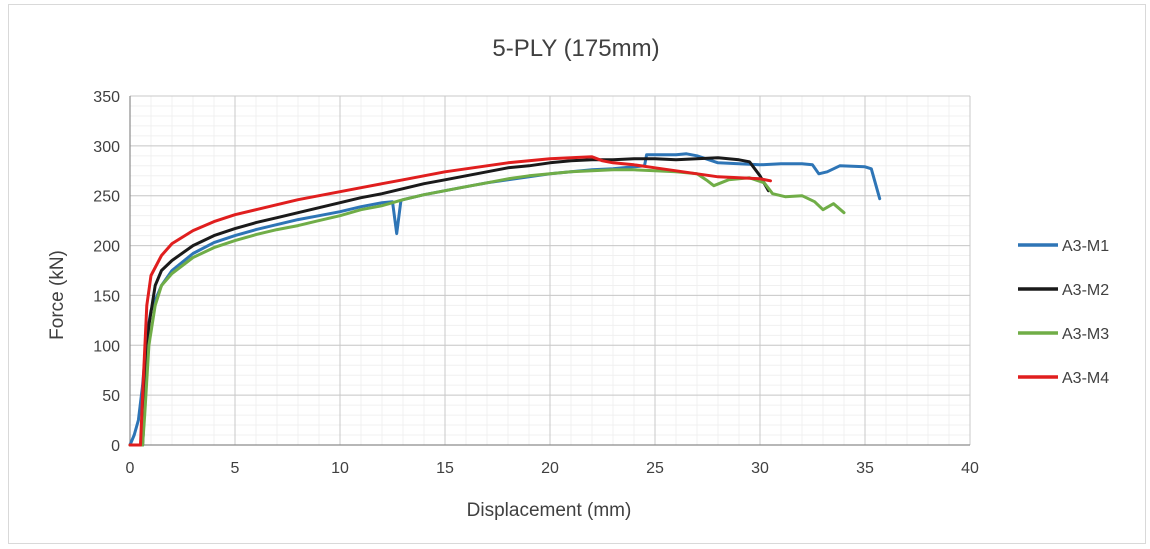 This screenshot has width=1150, height=549. Describe the element at coordinates (106, 247) in the screenshot. I see `y-tick-label: 200` at that location.